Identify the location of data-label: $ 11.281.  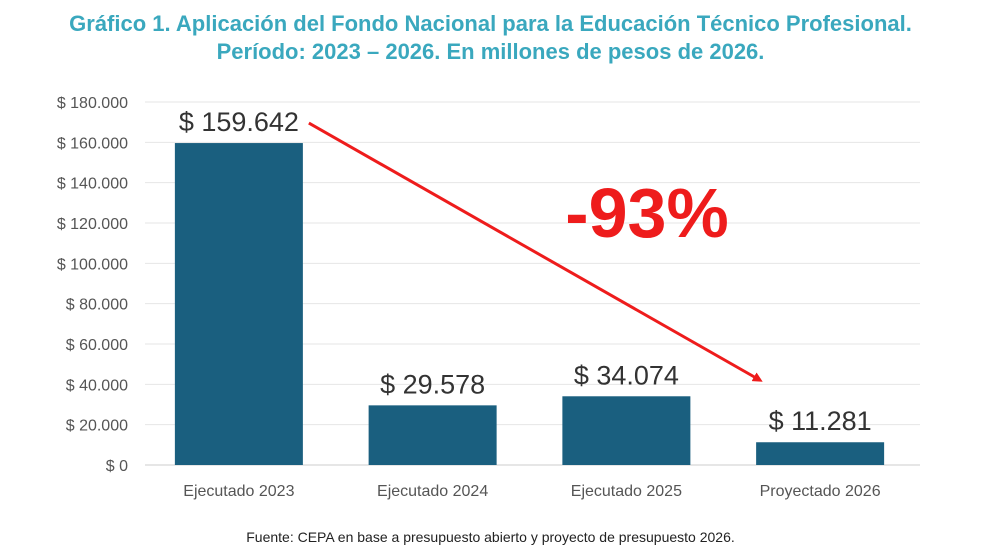
(820, 421).